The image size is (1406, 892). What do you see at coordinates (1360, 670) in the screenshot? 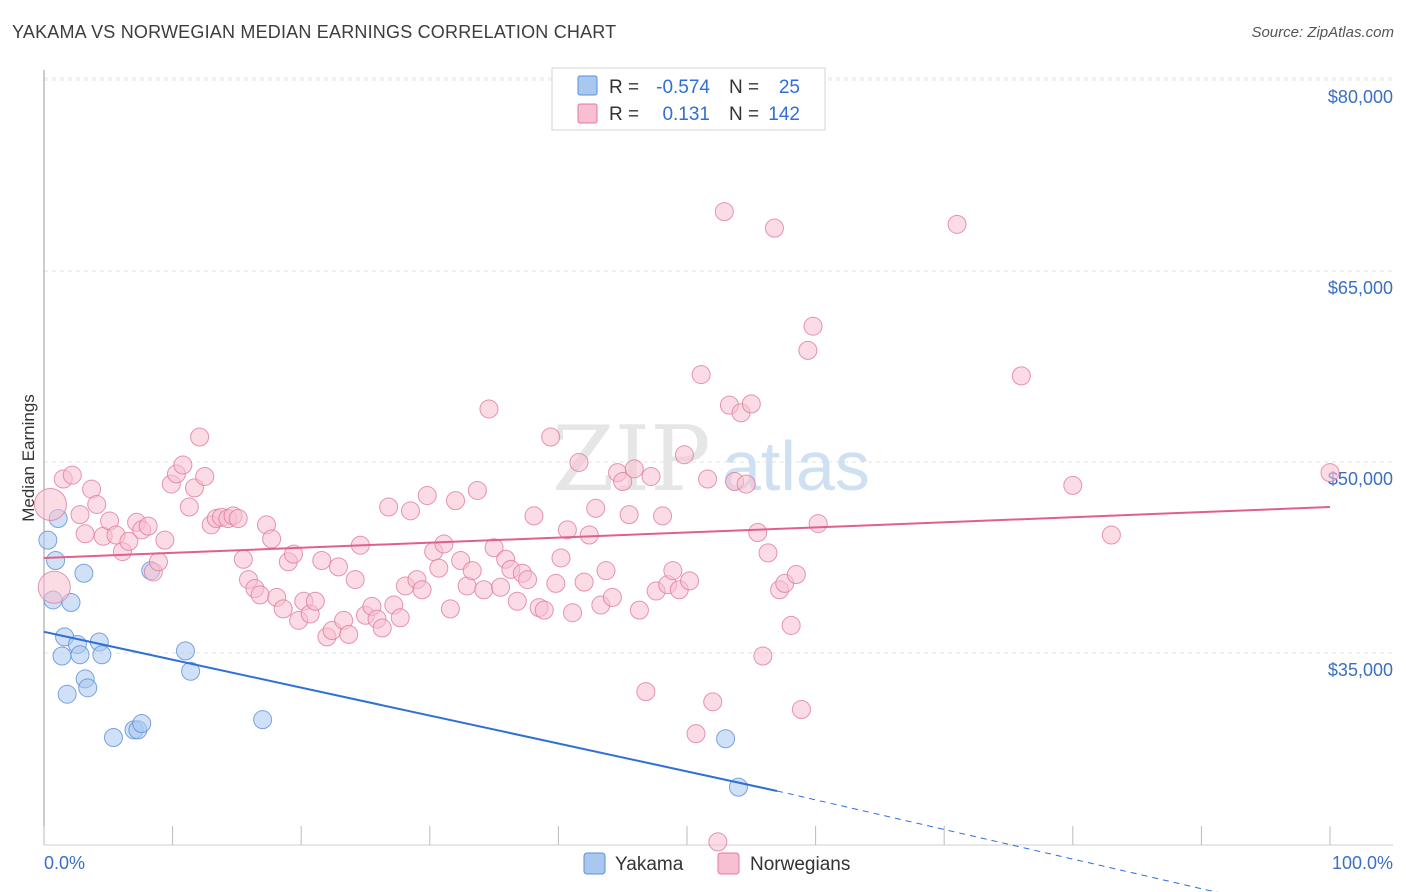
I see `y-tick-label-35000: $35,000` at bounding box center [1360, 670].